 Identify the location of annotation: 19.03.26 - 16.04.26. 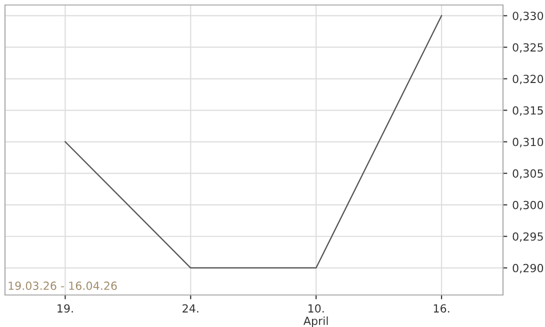
(62, 286).